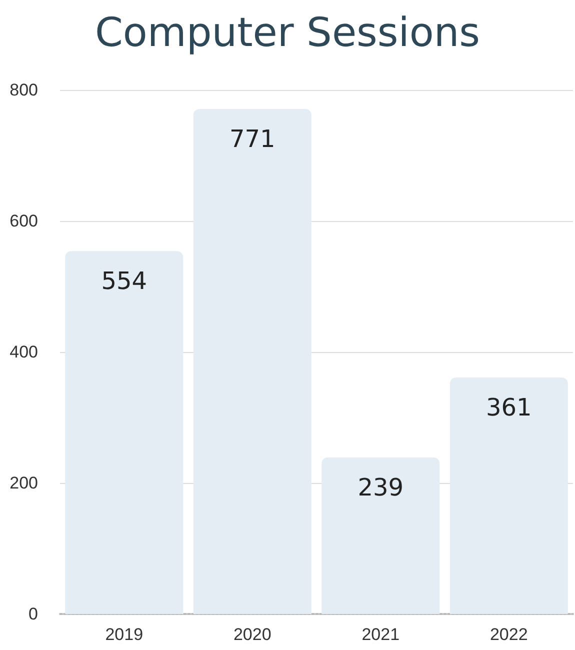  I want to click on y-tick-label: 400, so click(24, 352).